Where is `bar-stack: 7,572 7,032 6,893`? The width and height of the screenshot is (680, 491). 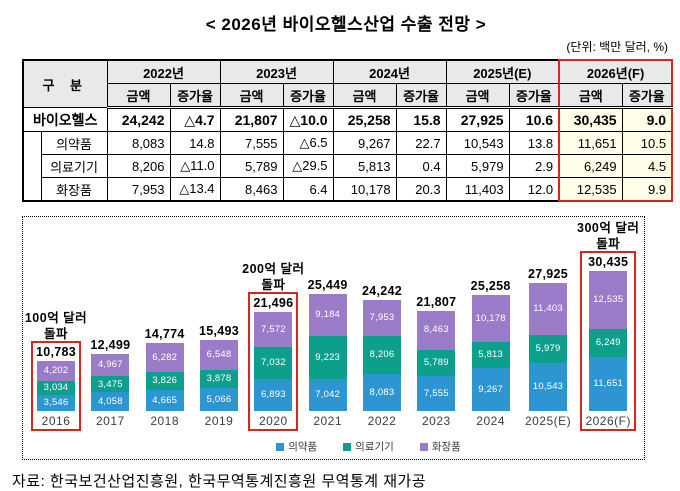
bar-stack: 7,572 7,032 6,893 is located at coordinates (273, 361).